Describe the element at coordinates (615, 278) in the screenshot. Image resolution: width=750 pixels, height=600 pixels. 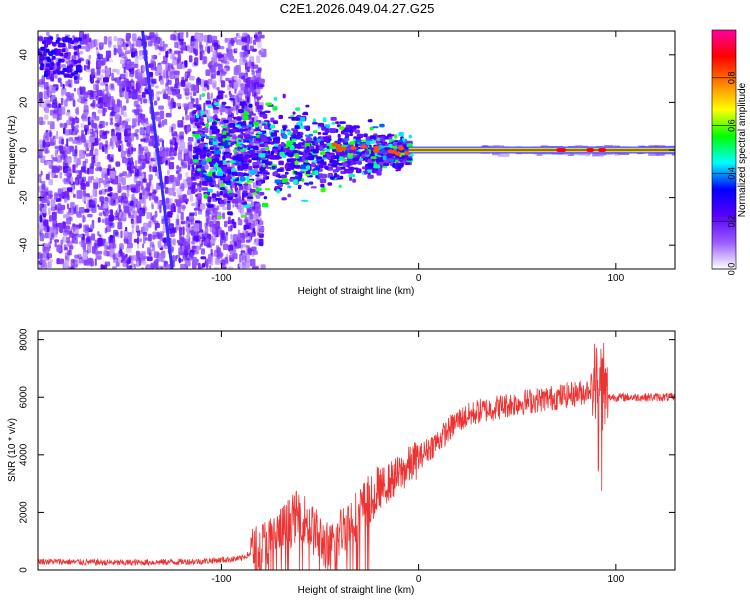
I see `x-tick-label: 100` at that location.